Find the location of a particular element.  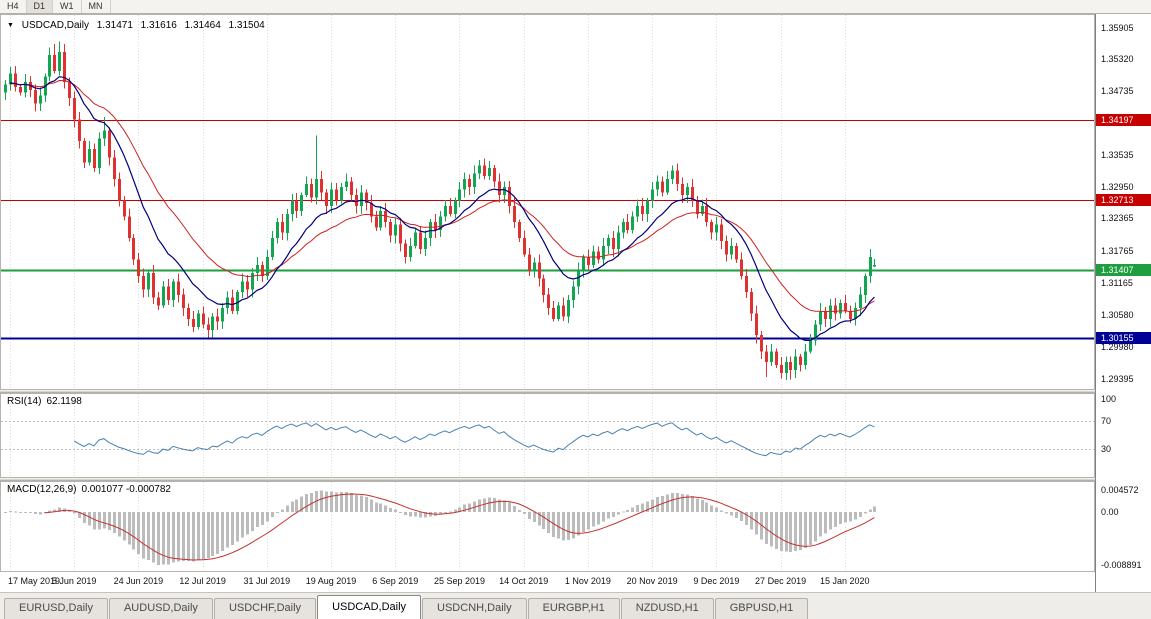

price-level-badge: 1.31407 is located at coordinates (1123, 270).